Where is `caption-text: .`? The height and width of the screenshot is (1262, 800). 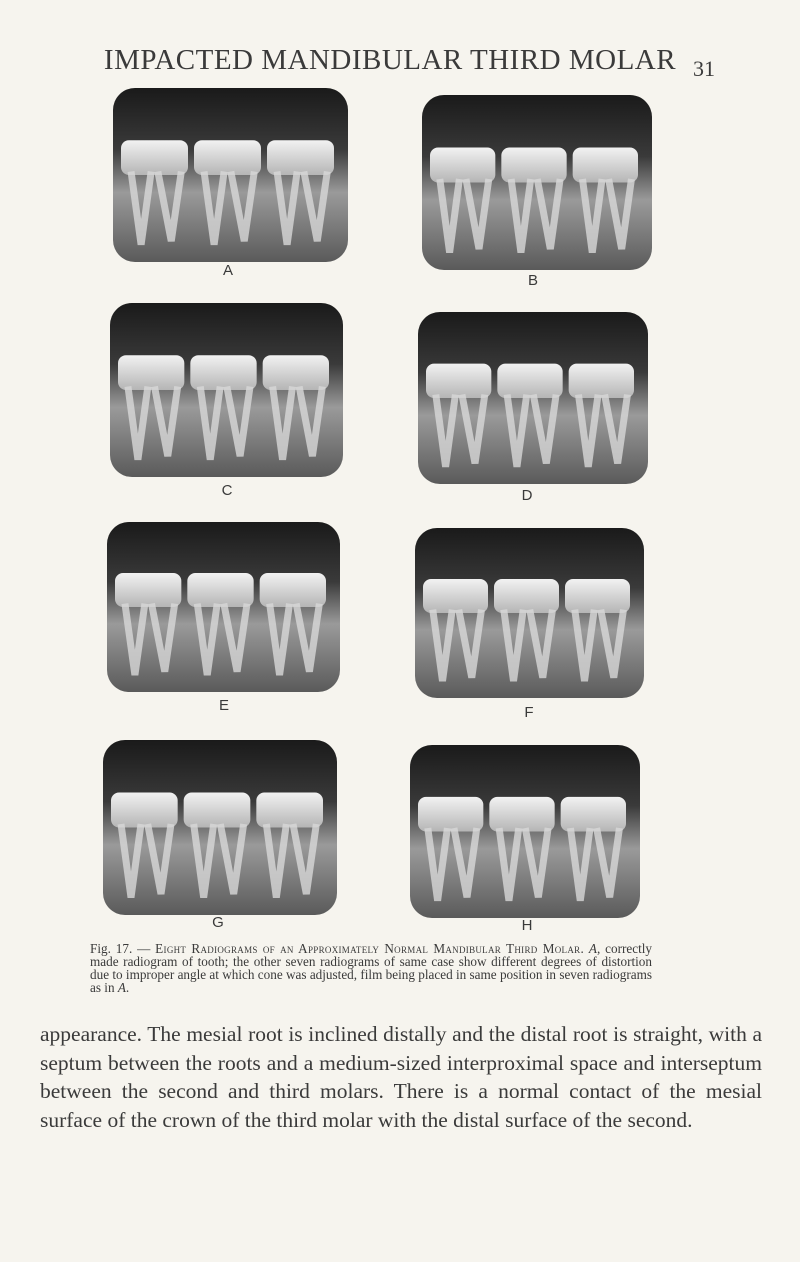 caption-text: . is located at coordinates (127, 987).